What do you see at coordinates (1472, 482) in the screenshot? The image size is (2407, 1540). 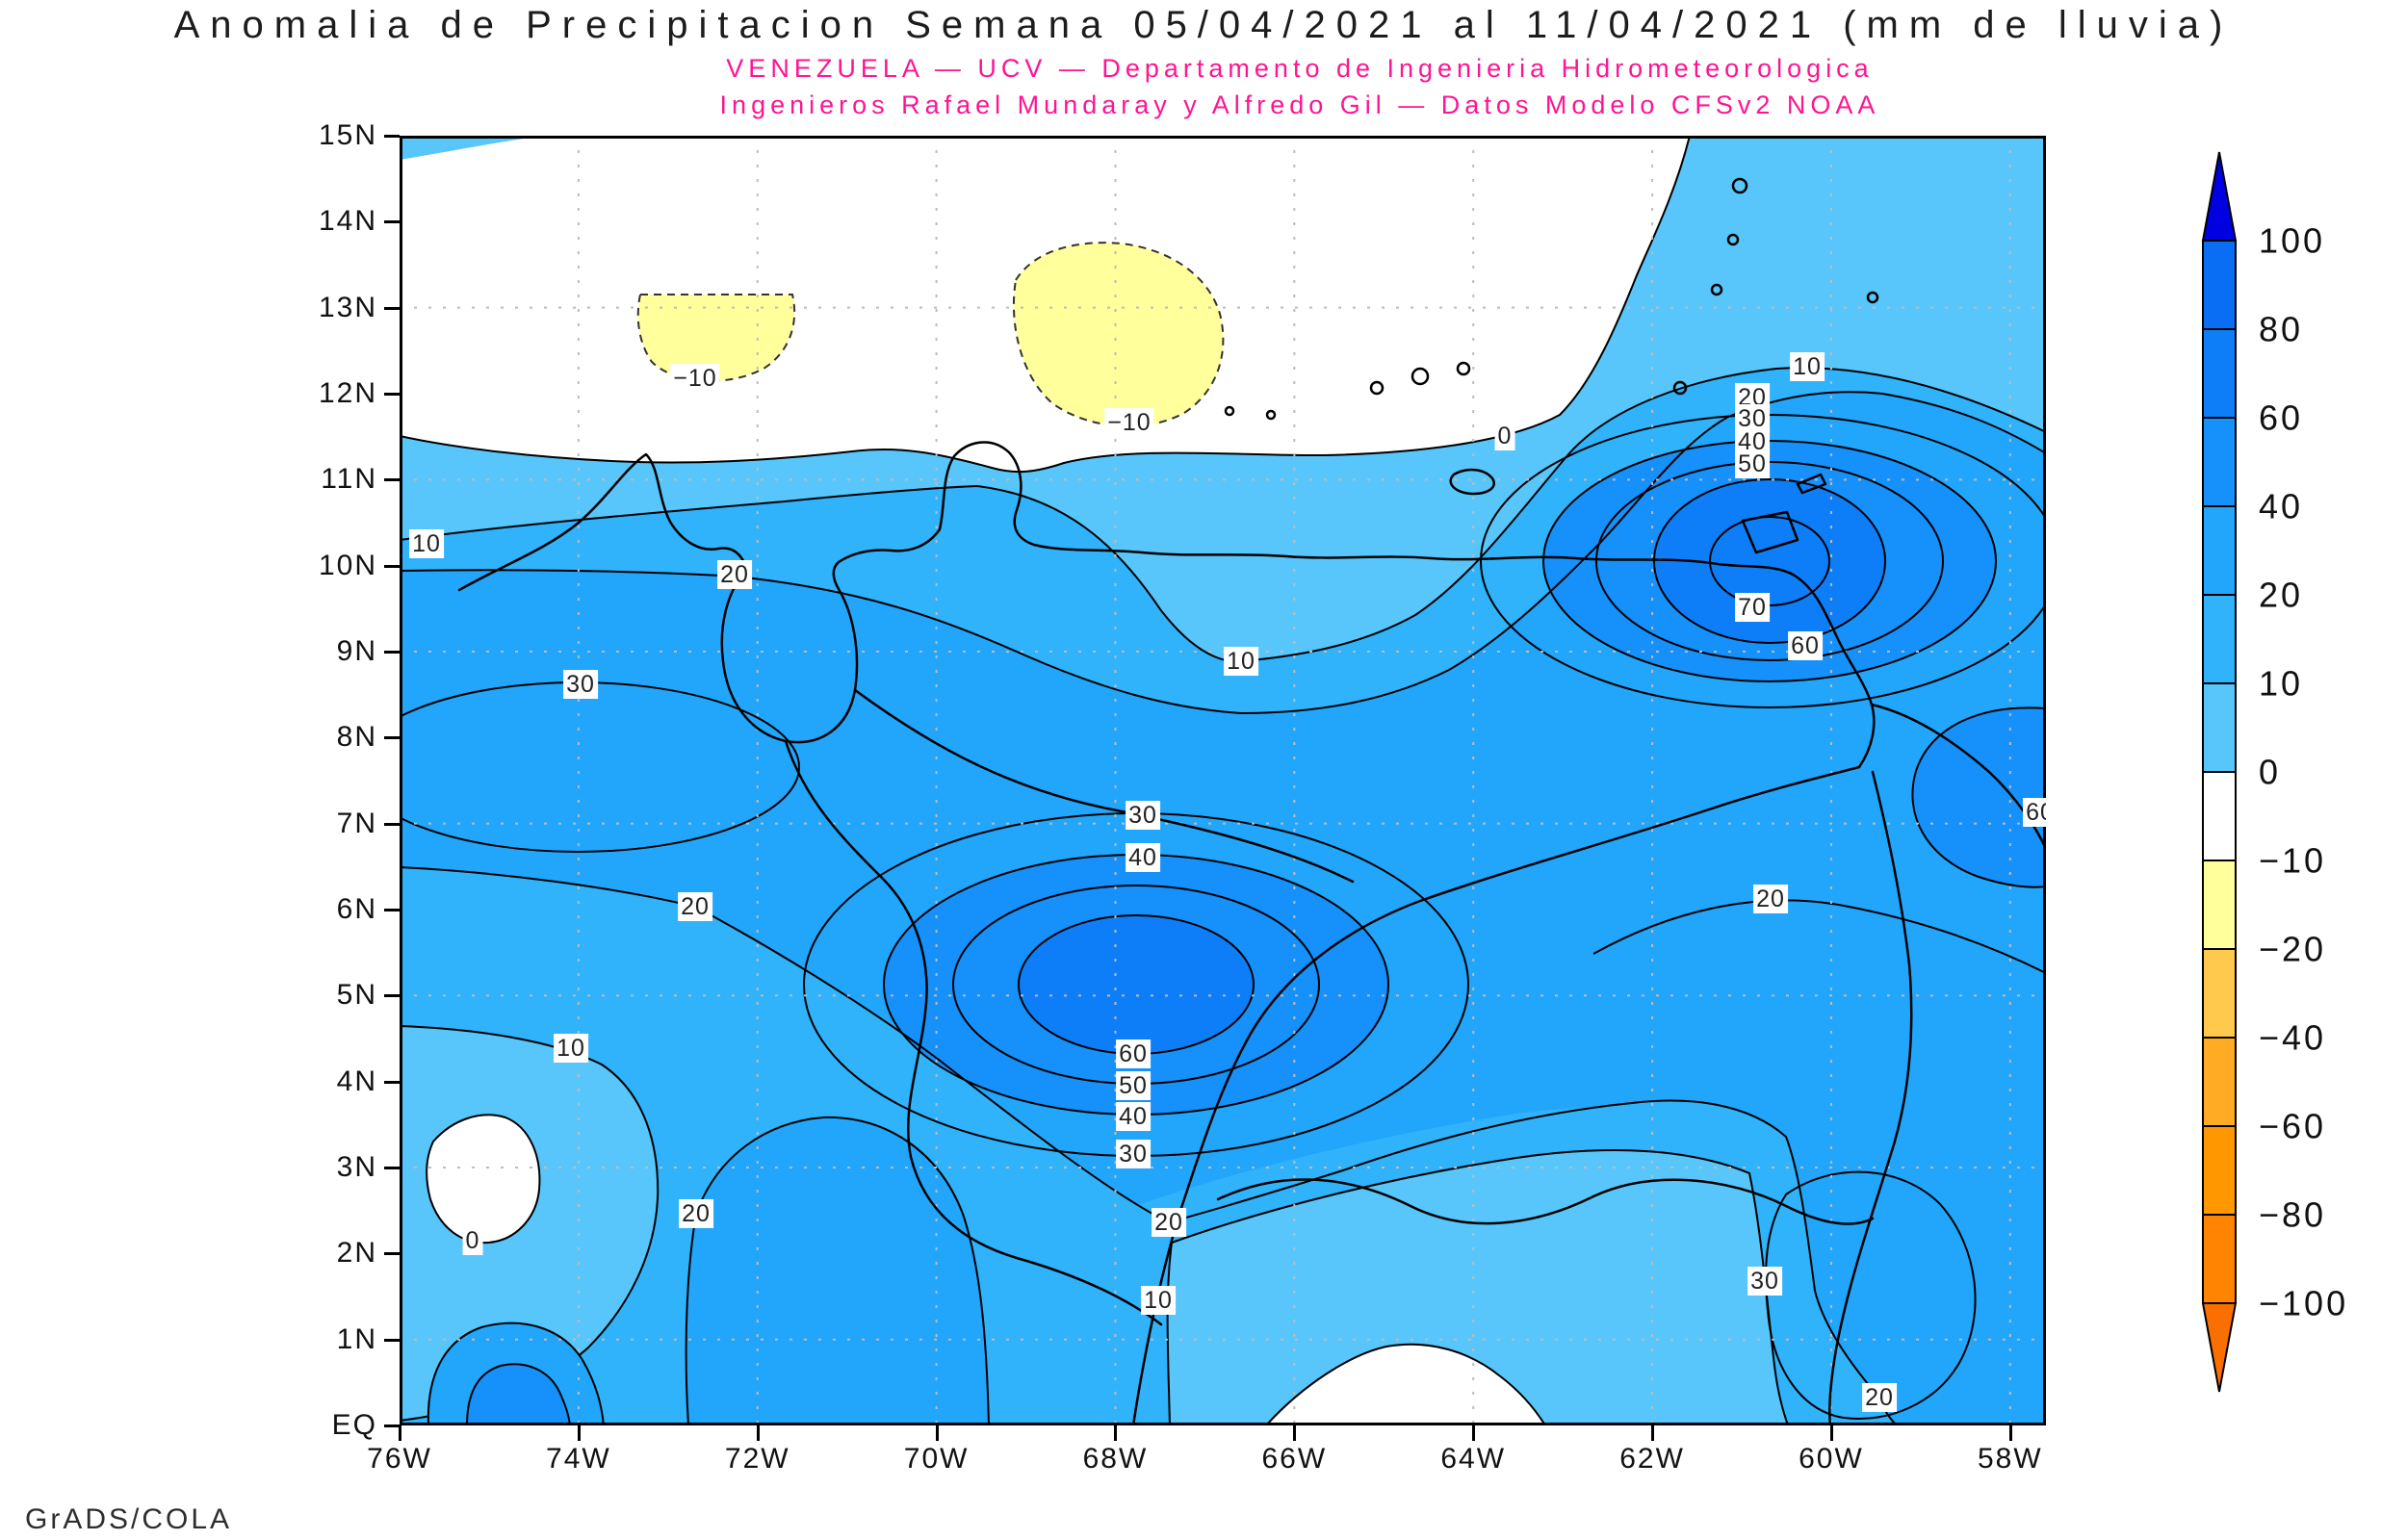 I see `island-margarita` at bounding box center [1472, 482].